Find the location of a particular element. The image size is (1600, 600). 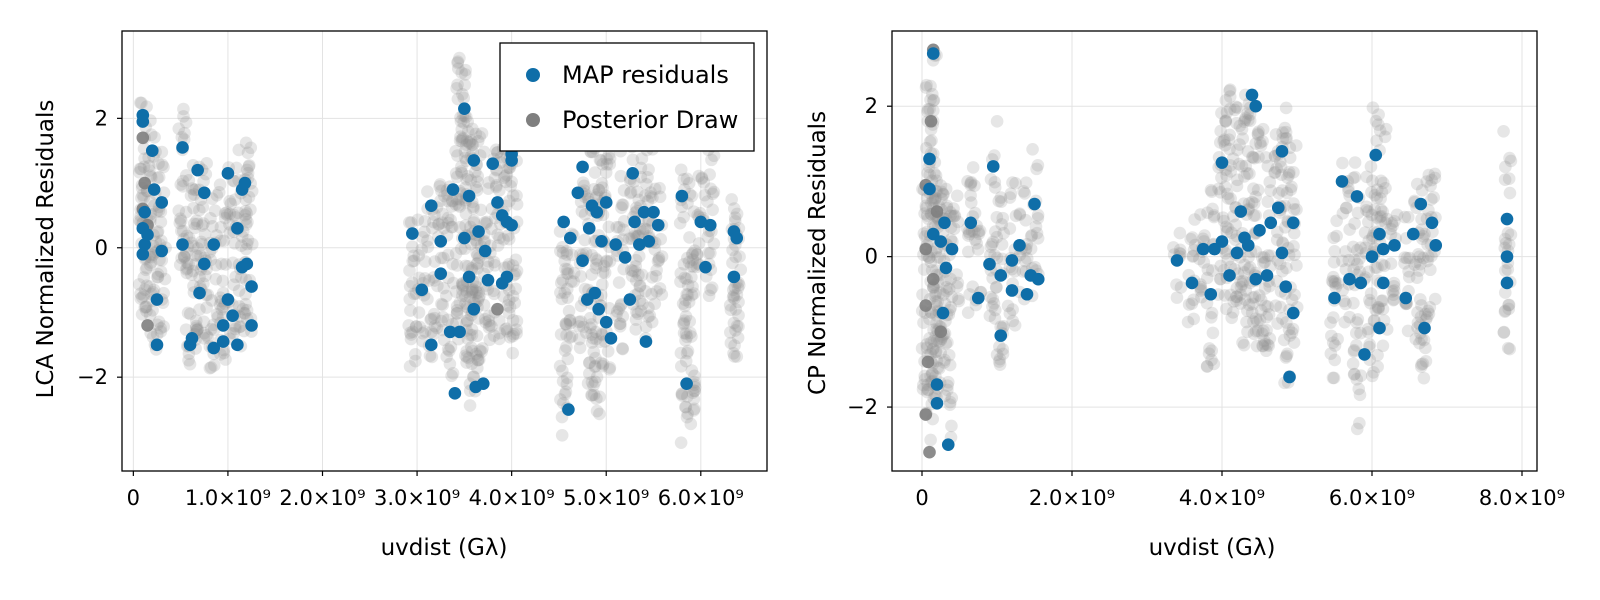

x-tick-label: 2.0×10⁹ is located at coordinates (1072, 498).